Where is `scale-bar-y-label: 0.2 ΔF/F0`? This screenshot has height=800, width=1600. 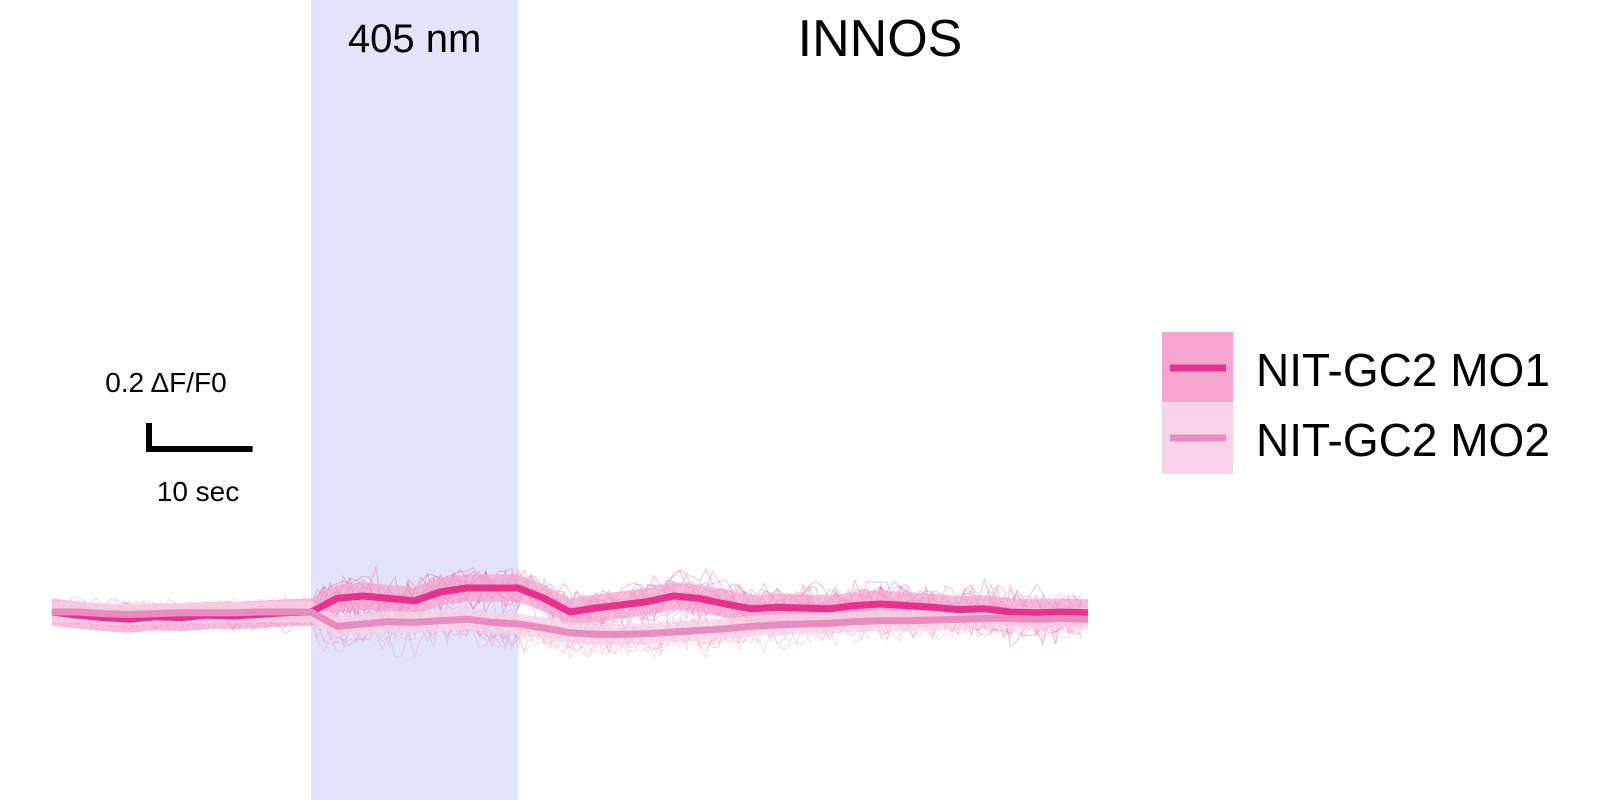 scale-bar-y-label: 0.2 ΔF/F0 is located at coordinates (165, 382).